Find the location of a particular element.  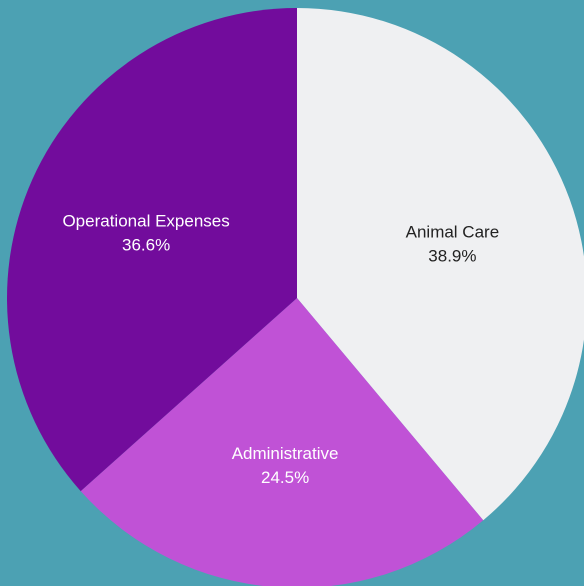

slice-label-name: Operational Expenses is located at coordinates (145, 221).